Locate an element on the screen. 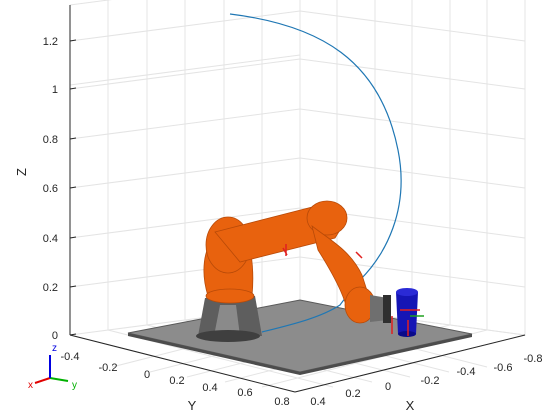 The width and height of the screenshot is (560, 420). triad-x-label: x is located at coordinates (30, 385).